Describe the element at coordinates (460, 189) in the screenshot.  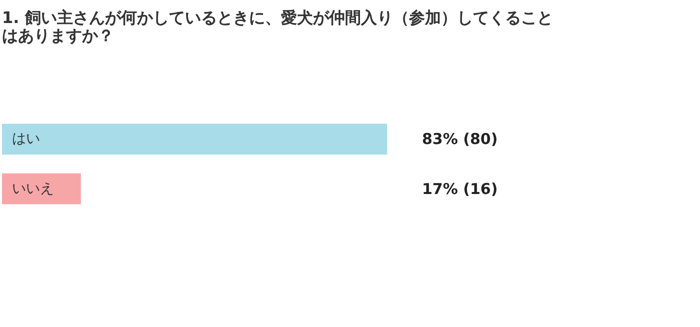
I see `data-label: 17% (16)` at that location.